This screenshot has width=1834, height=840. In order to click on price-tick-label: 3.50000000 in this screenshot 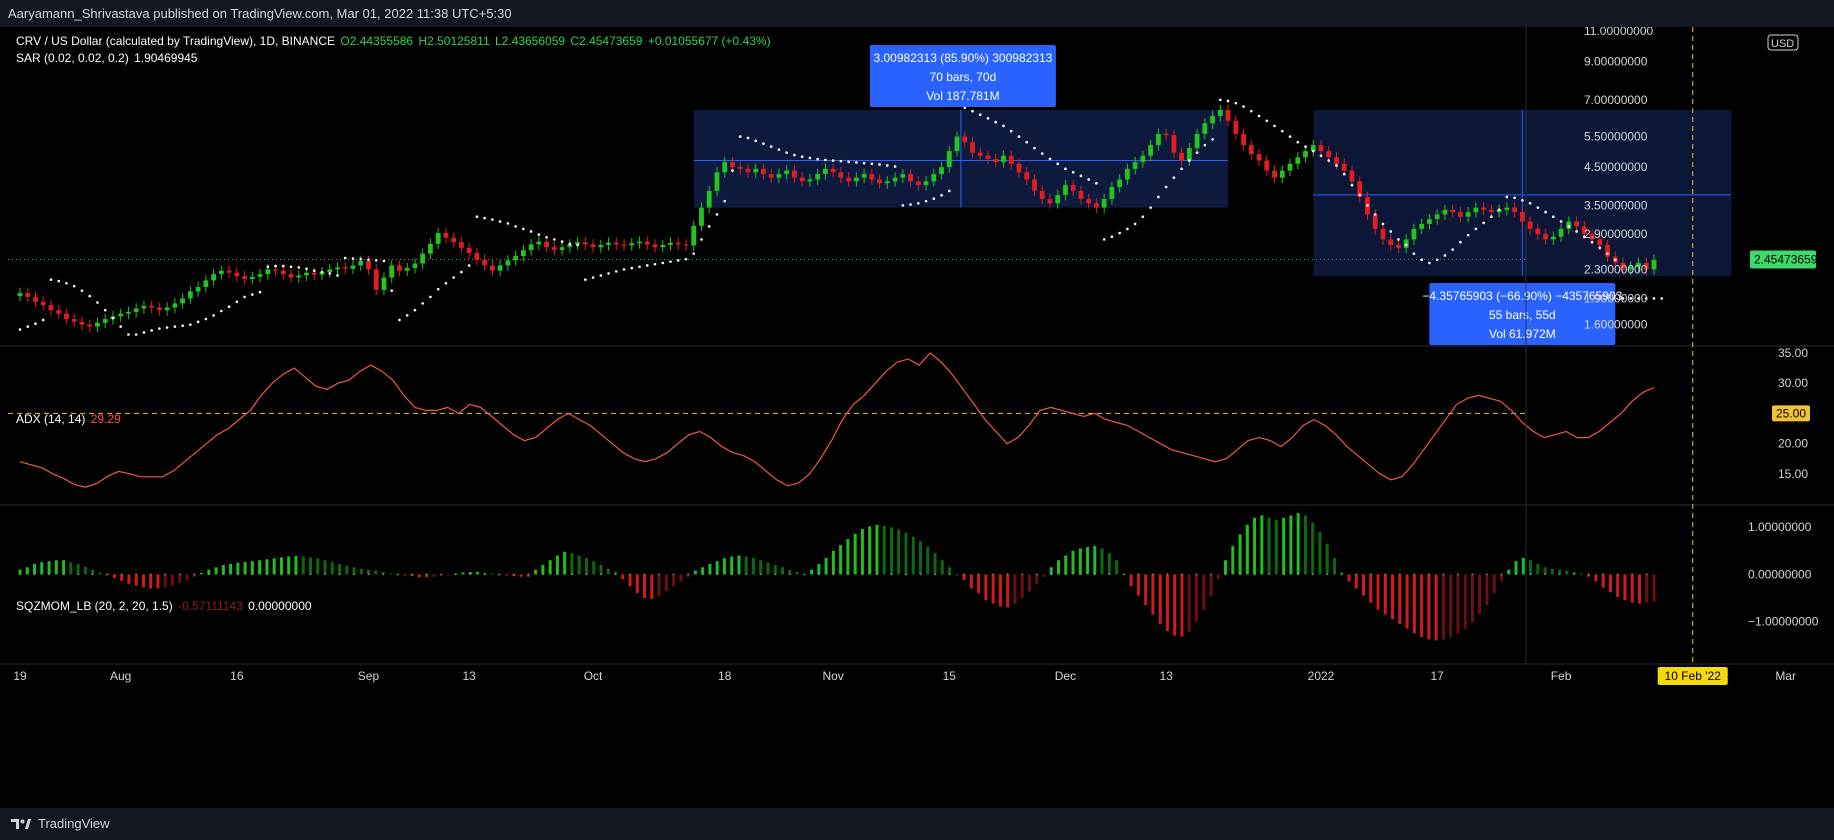, I will do `click(1616, 205)`.